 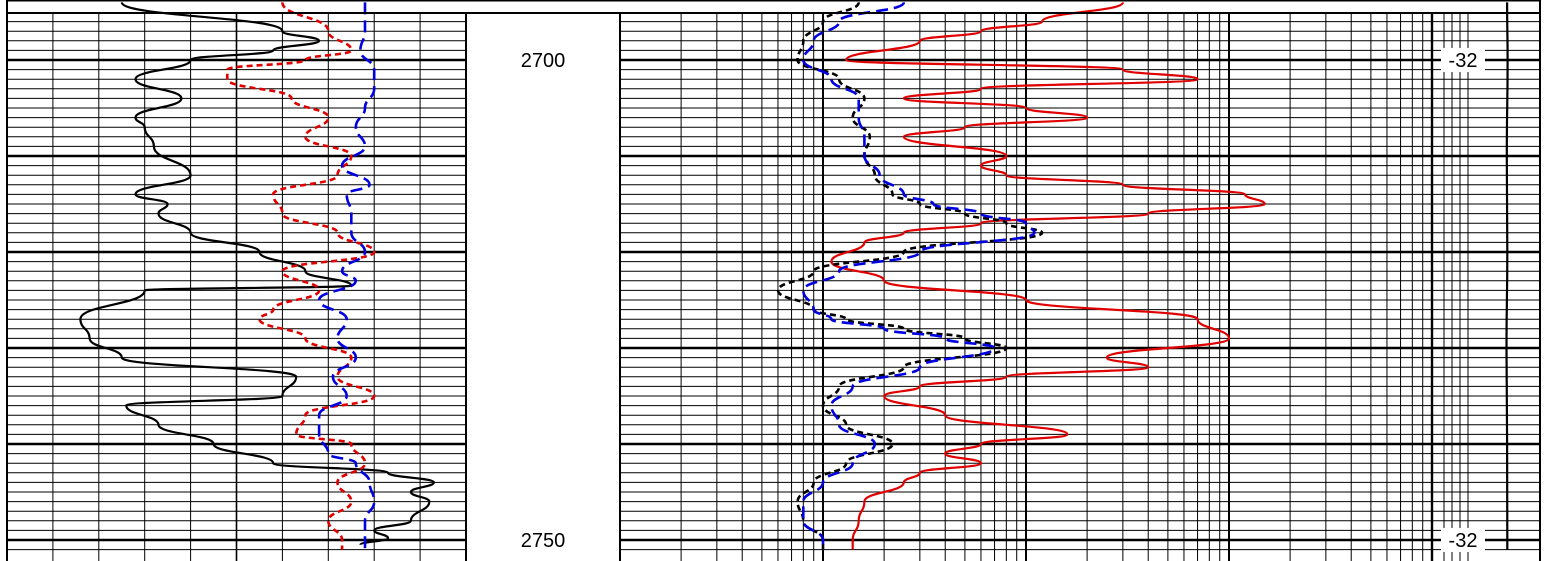 I want to click on depth-label: 2750, so click(x=543, y=541).